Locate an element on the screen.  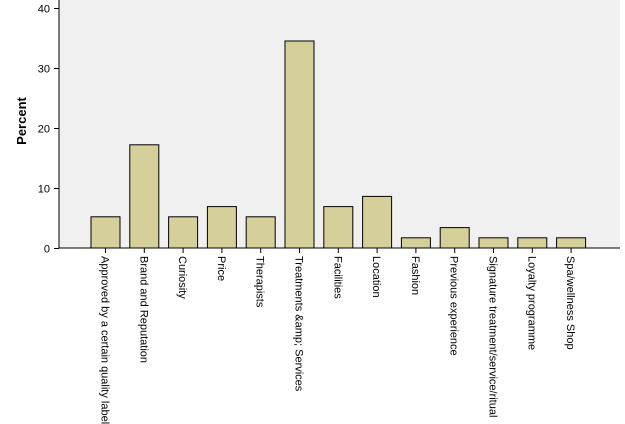
y-axis-title: Percent is located at coordinates (21, 120).